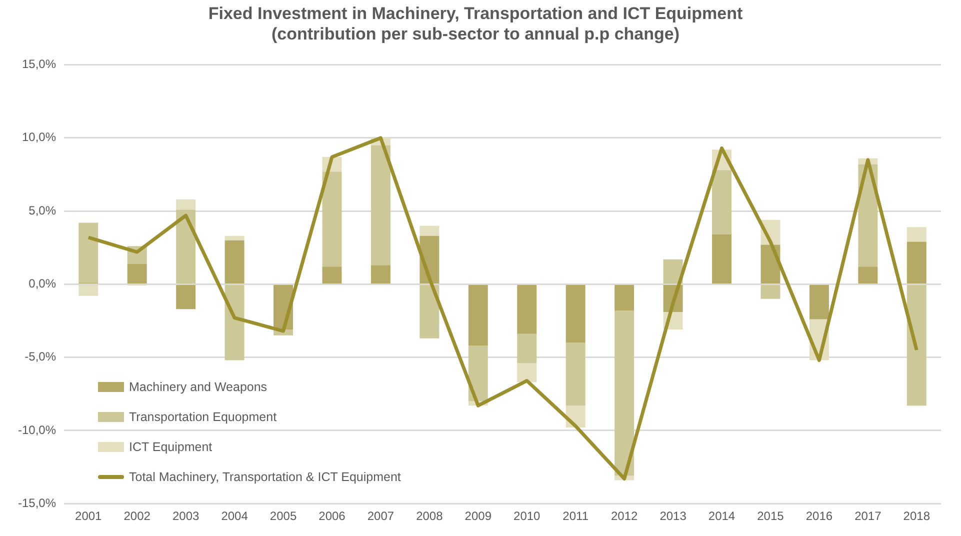 The image size is (961, 536). What do you see at coordinates (475, 13) in the screenshot?
I see `chart-title: Fixed Investment in Machinery, Transportation and ICT Equipment` at bounding box center [475, 13].